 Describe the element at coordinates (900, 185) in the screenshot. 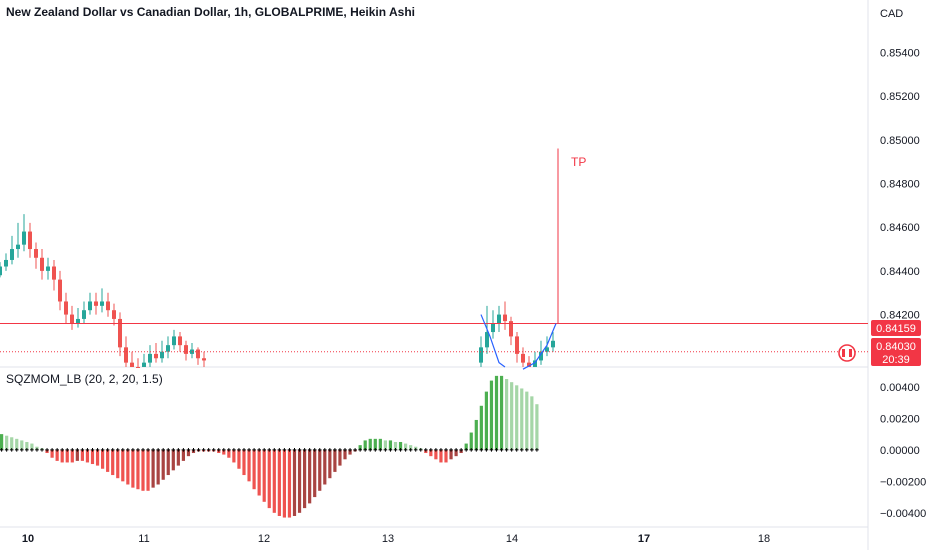

I see `price-tick-label: 0.84800` at that location.